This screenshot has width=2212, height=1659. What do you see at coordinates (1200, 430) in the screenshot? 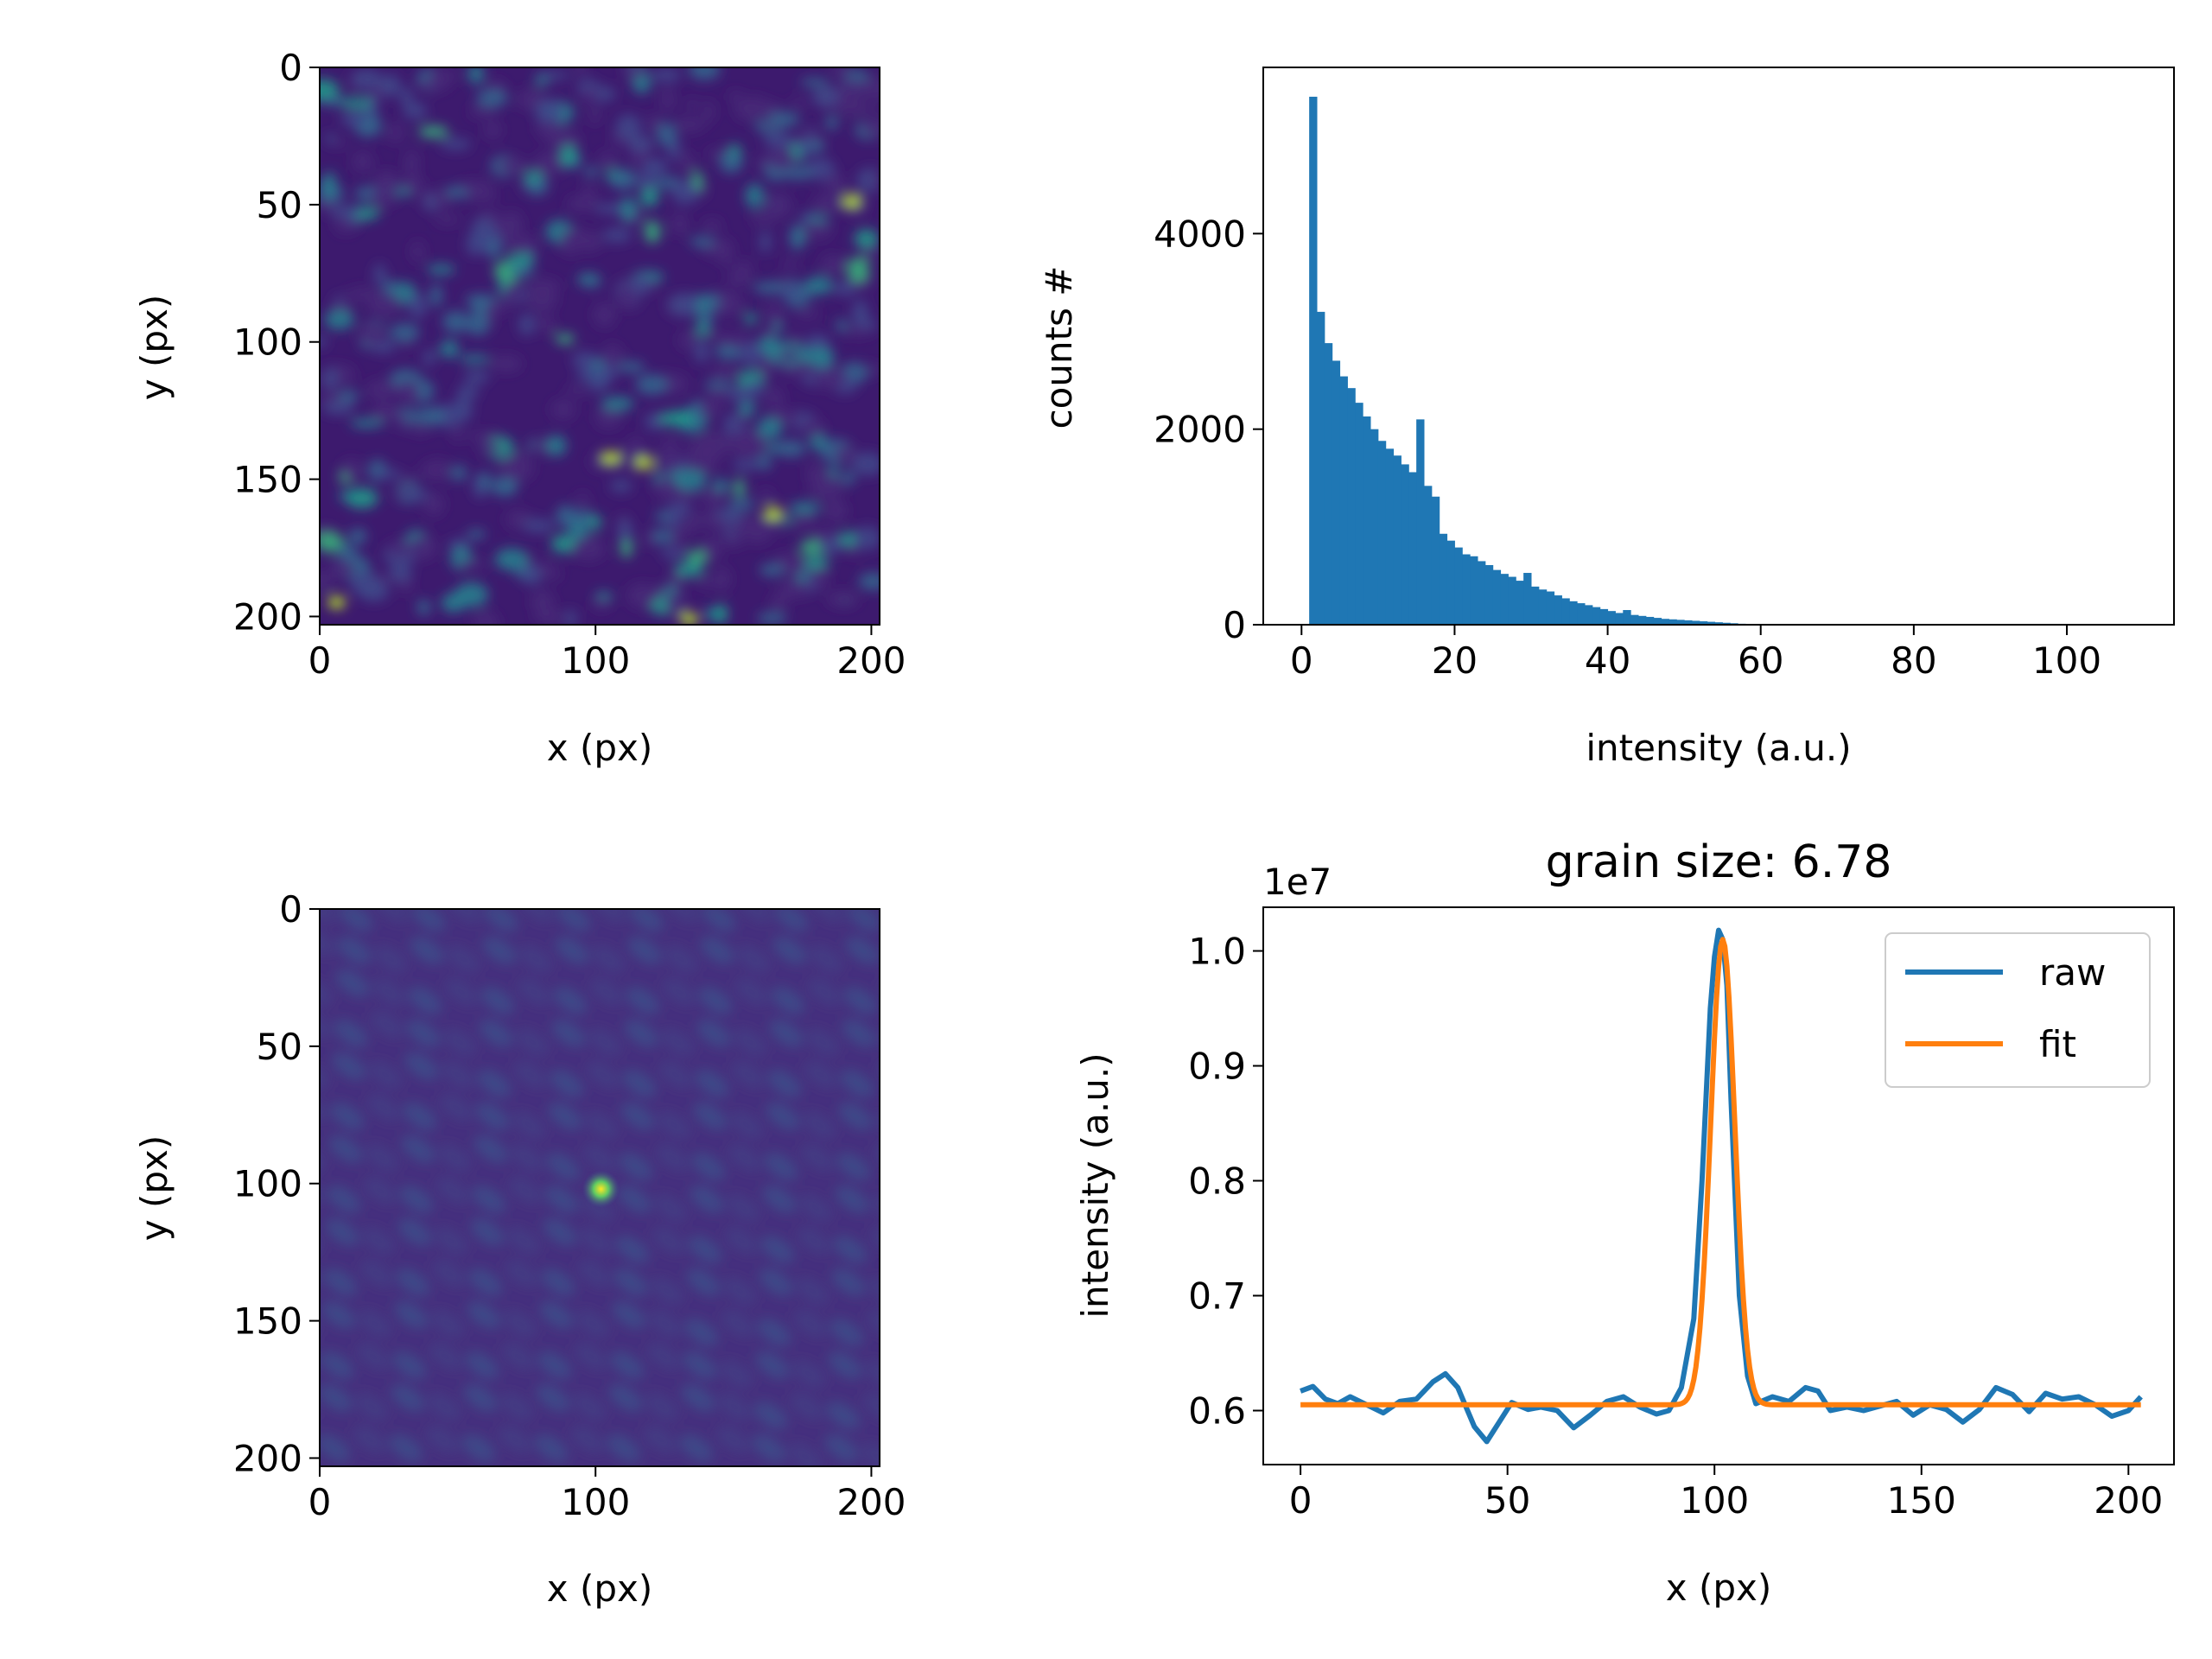
I see `histogram-y-tick-label: 2000` at bounding box center [1200, 430].